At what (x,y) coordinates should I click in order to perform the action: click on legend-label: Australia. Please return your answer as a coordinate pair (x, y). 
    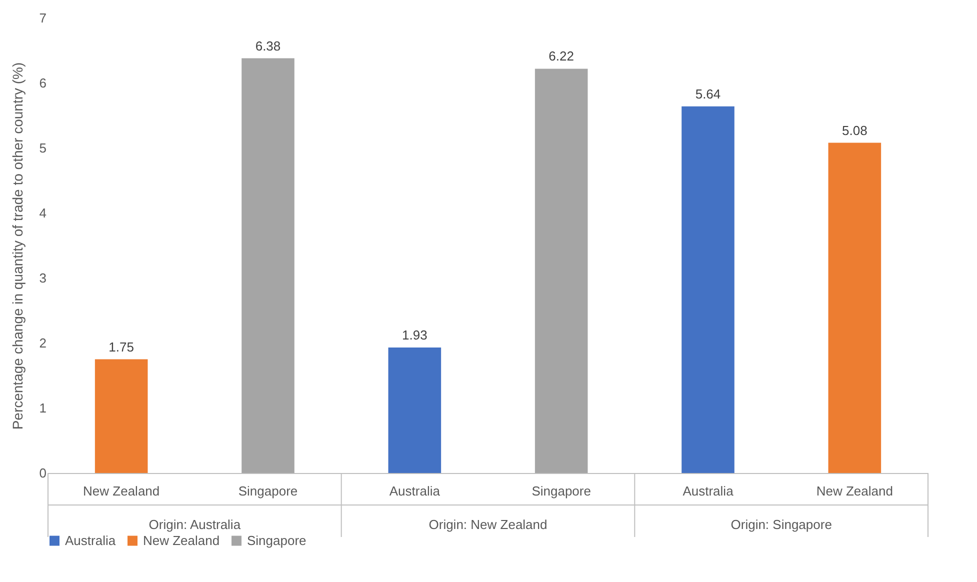
    Looking at the image, I should click on (90, 540).